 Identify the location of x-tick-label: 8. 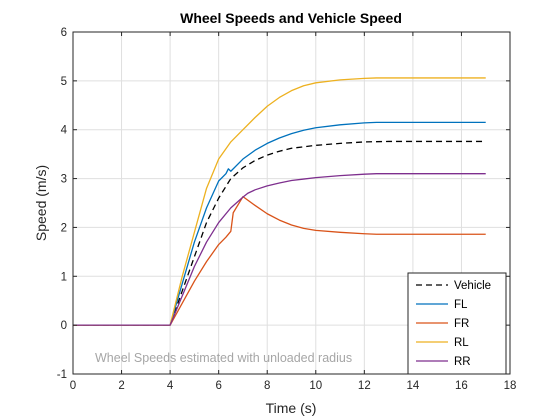
(267, 386).